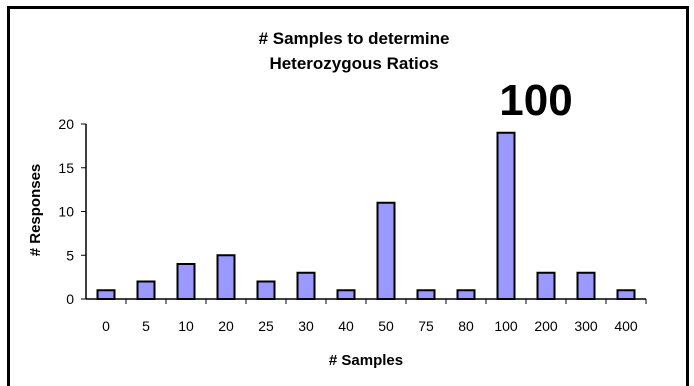 This screenshot has height=386, width=694. What do you see at coordinates (106, 326) in the screenshot?
I see `x-tick-label: 0` at bounding box center [106, 326].